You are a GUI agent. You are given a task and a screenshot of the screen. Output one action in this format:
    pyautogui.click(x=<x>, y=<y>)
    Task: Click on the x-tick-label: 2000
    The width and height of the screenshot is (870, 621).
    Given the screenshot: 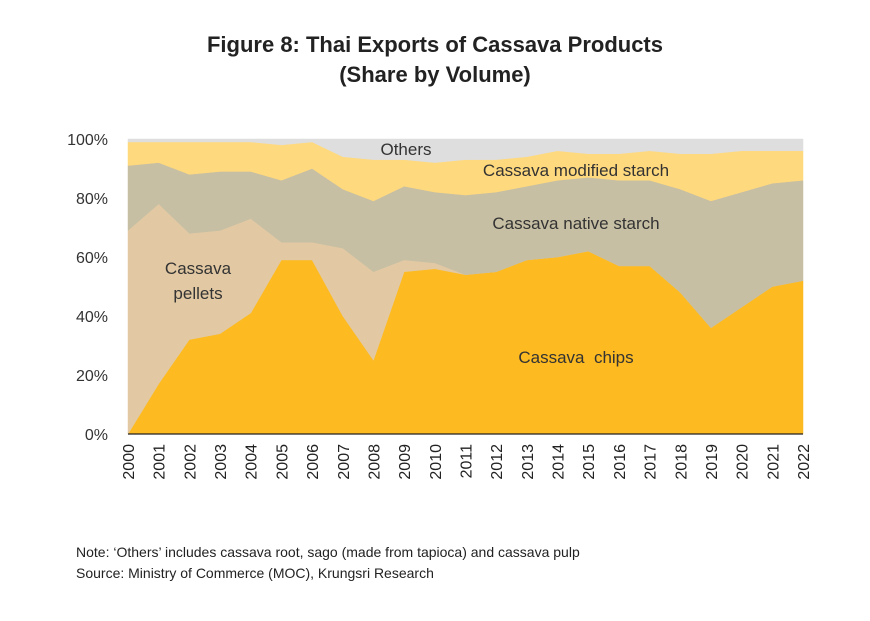 What is the action you would take?
    pyautogui.click(x=129, y=462)
    